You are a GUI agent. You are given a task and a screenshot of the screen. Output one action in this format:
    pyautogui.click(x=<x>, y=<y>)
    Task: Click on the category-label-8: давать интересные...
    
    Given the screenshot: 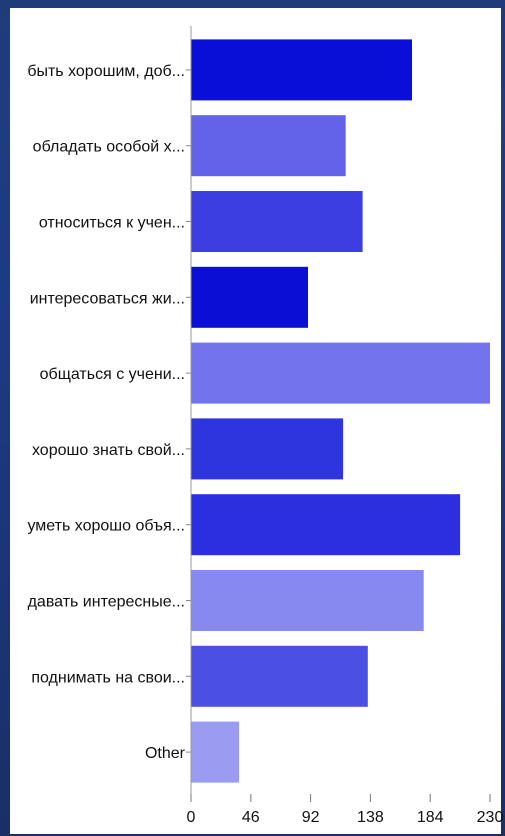 What is the action you would take?
    pyautogui.click(x=106, y=602)
    